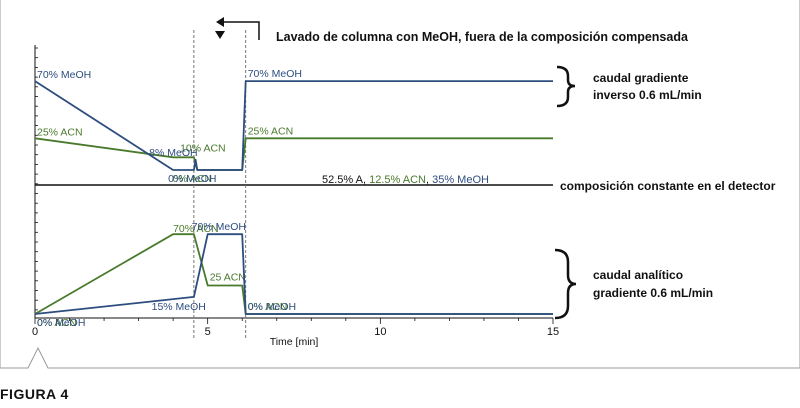 This screenshot has height=408, width=800. I want to click on upper-meoh-data-label: 8% MeOH, so click(173, 153).